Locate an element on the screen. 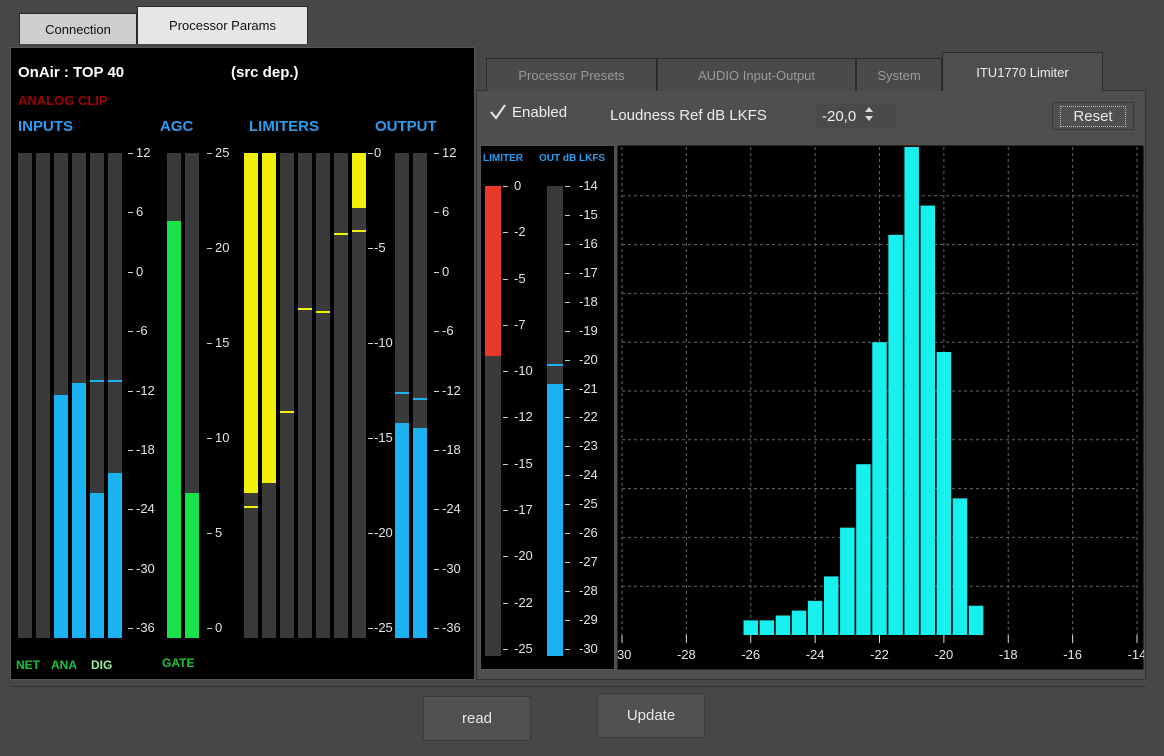 The image size is (1164, 756). limiter-bar-3-level is located at coordinates (287, 395).